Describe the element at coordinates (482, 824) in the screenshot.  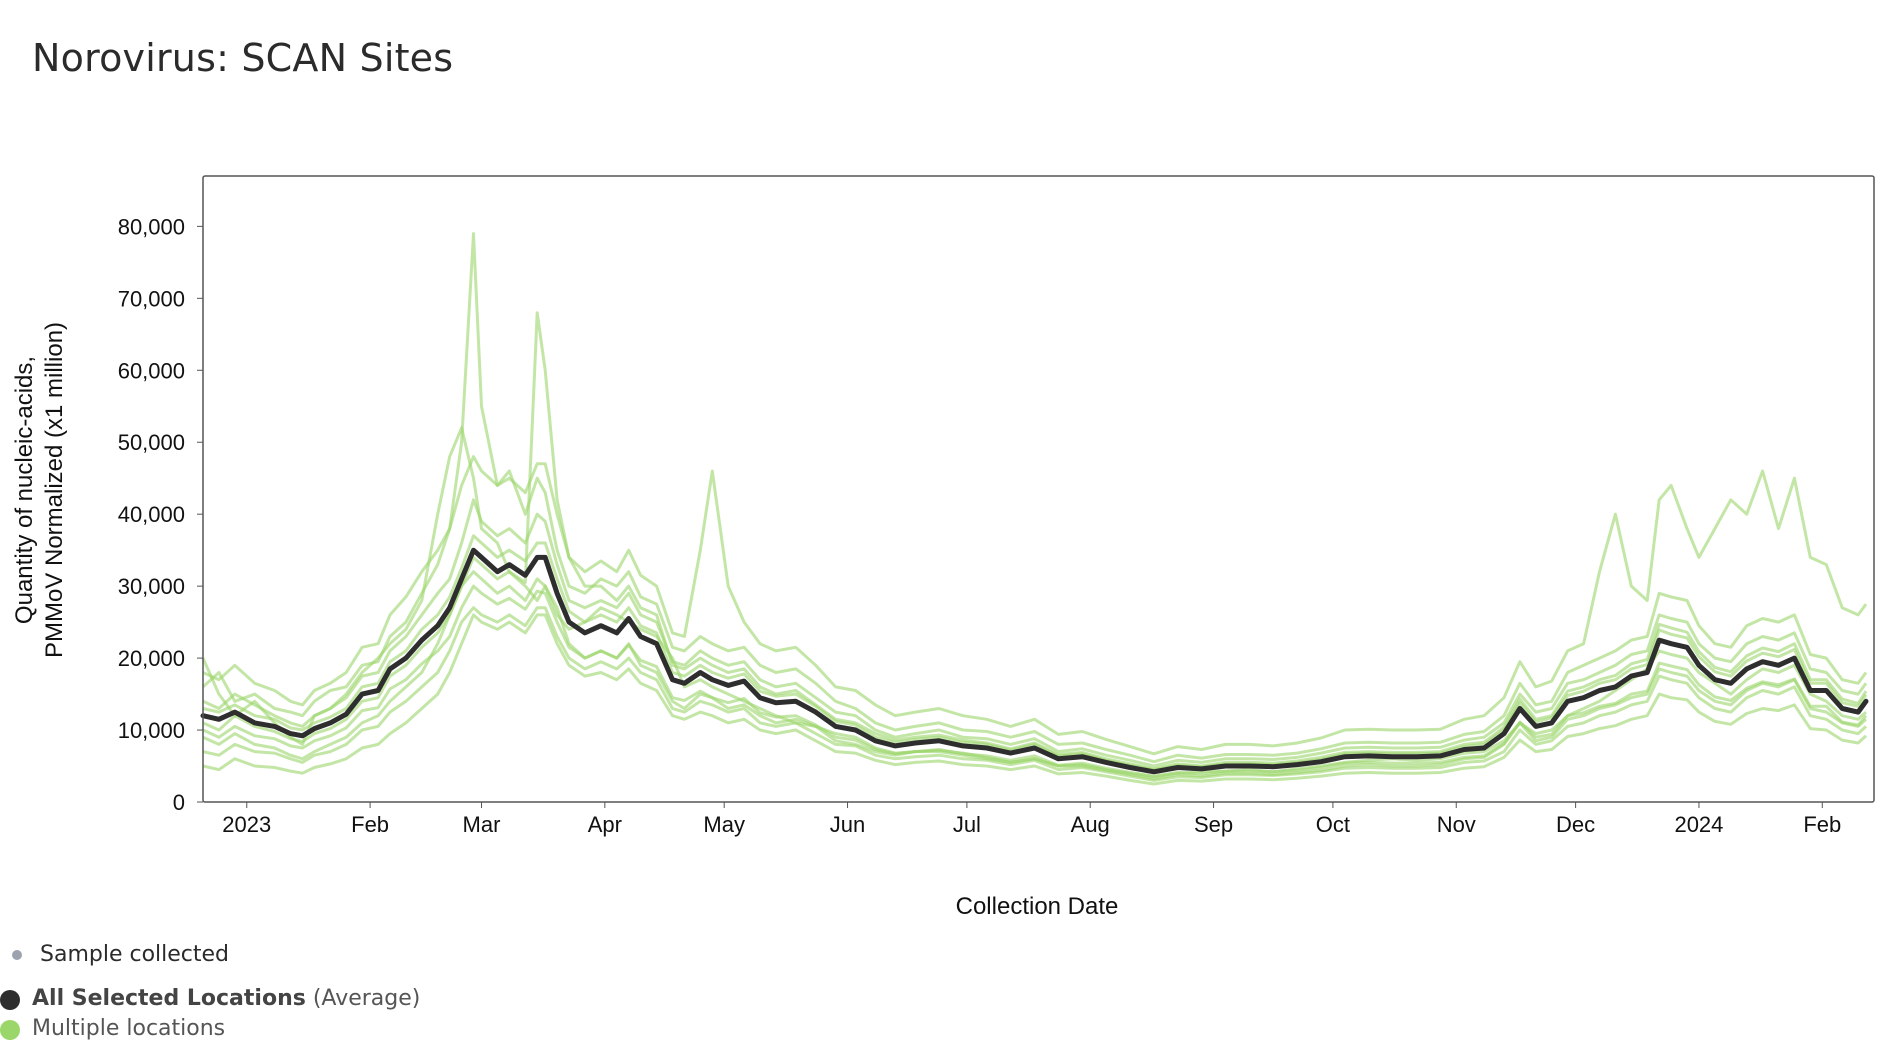
I see `x-tick-label: Mar` at that location.